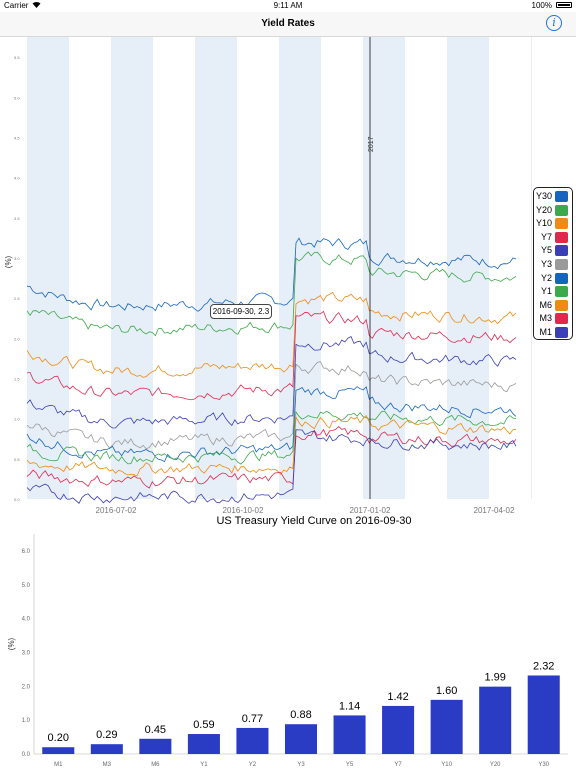 The image size is (576, 768). Describe the element at coordinates (495, 720) in the screenshot. I see `bar-y20` at that location.